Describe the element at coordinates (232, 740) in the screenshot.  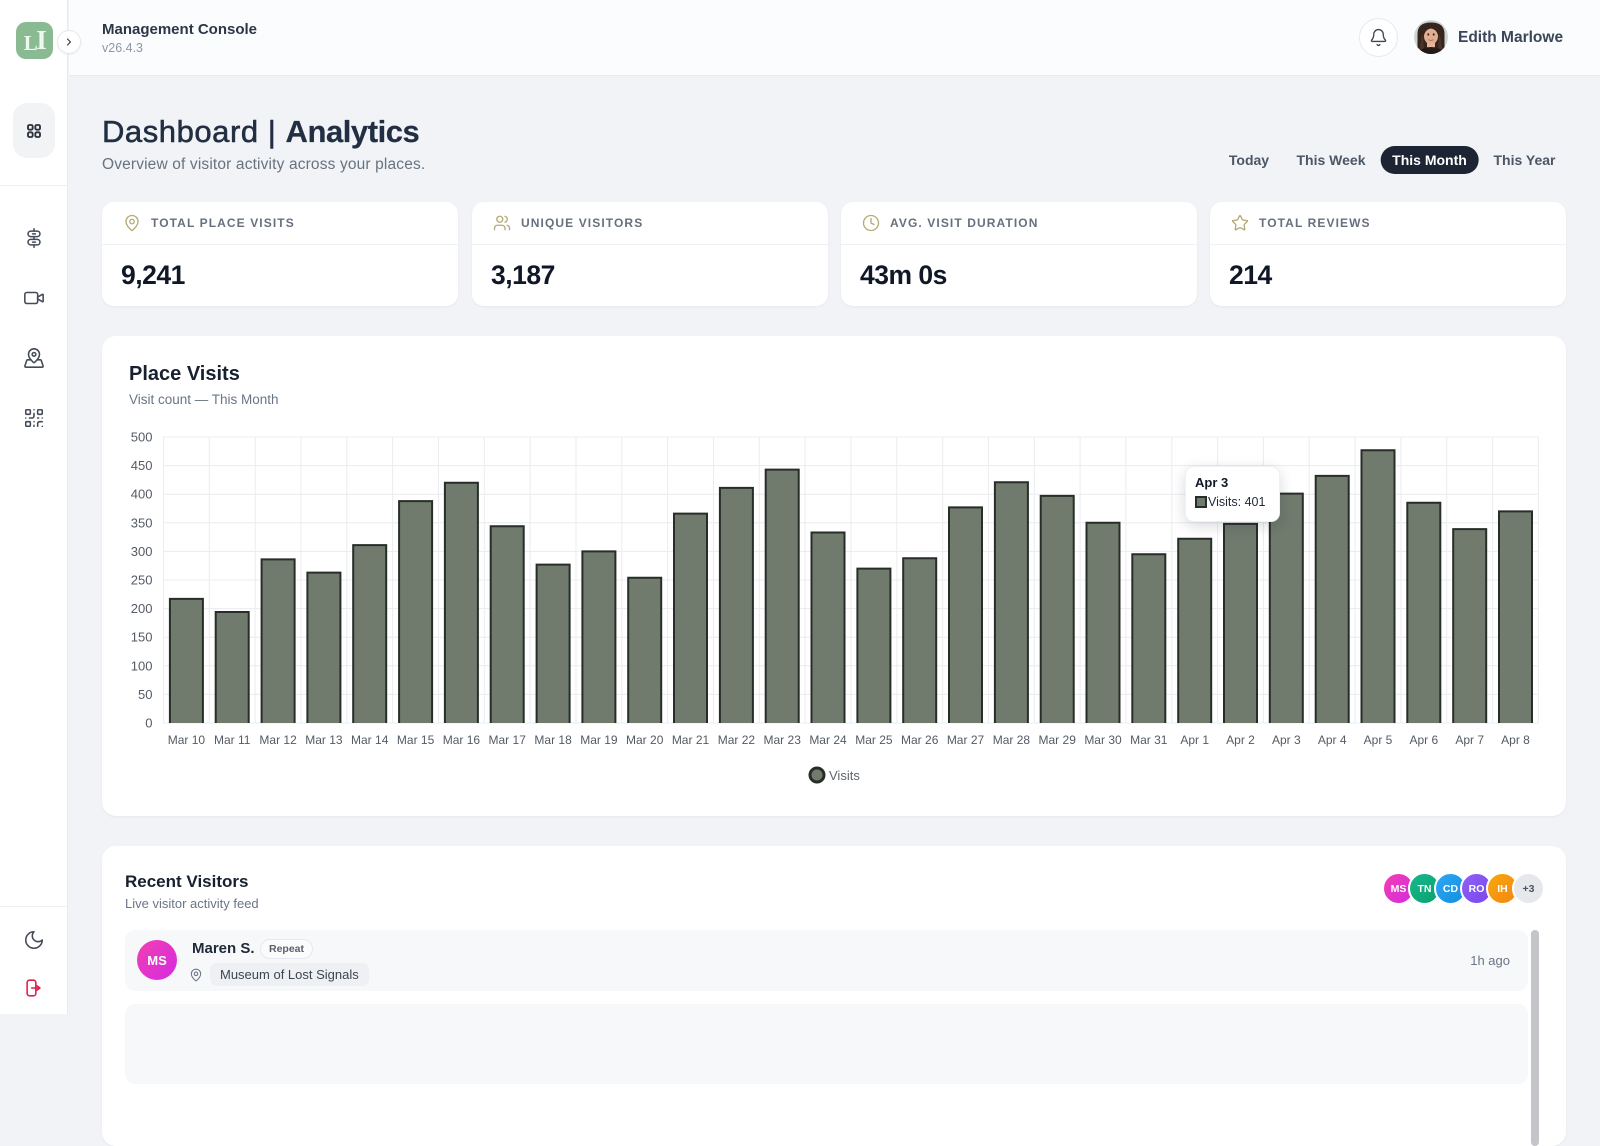
I see `svg-text: Mar 11` at that location.